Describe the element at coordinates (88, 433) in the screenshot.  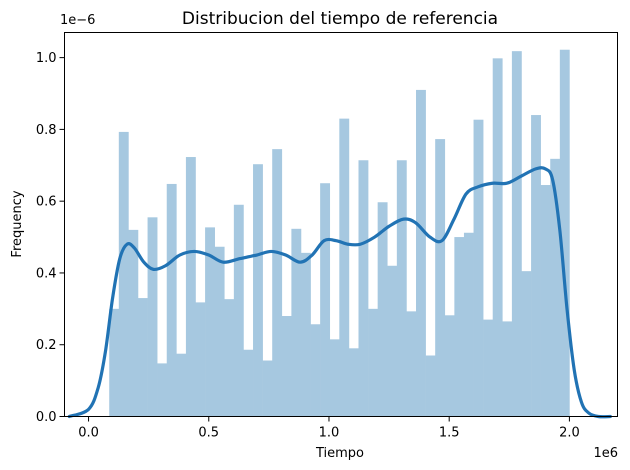
I see `x-tick-label: 0.0` at that location.